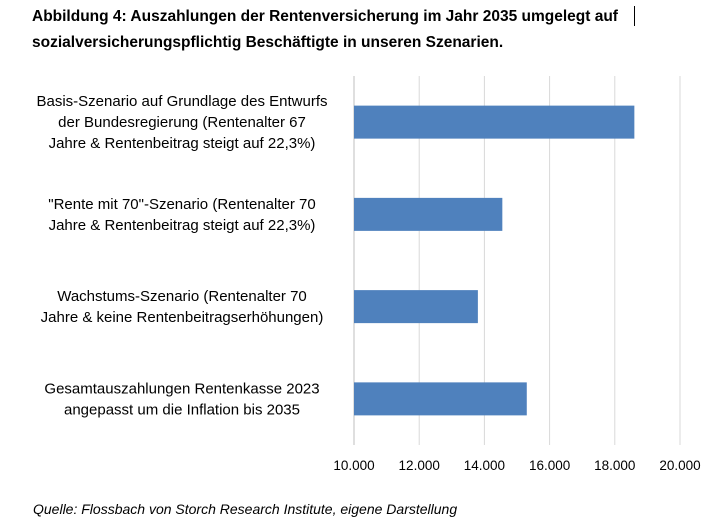  I want to click on x-tick-label: 10.000, so click(353, 465).